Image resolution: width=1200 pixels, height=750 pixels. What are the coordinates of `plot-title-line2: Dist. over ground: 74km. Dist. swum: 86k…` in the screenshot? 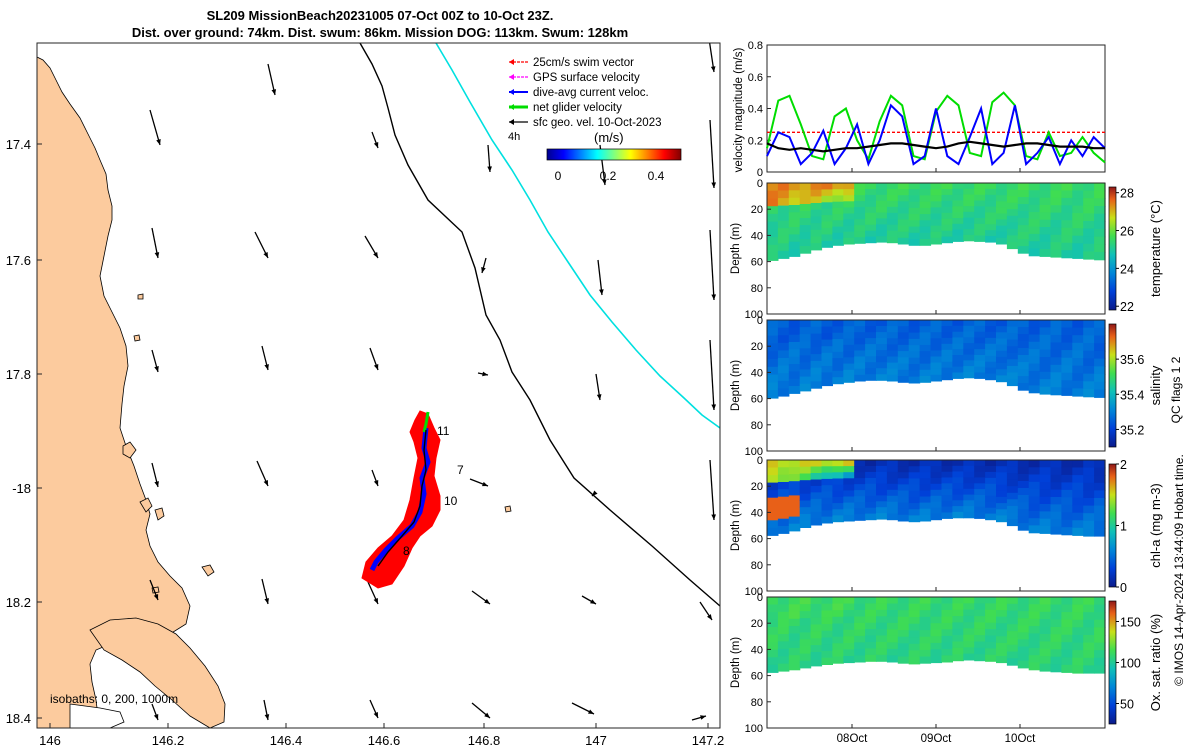 It's located at (380, 32).